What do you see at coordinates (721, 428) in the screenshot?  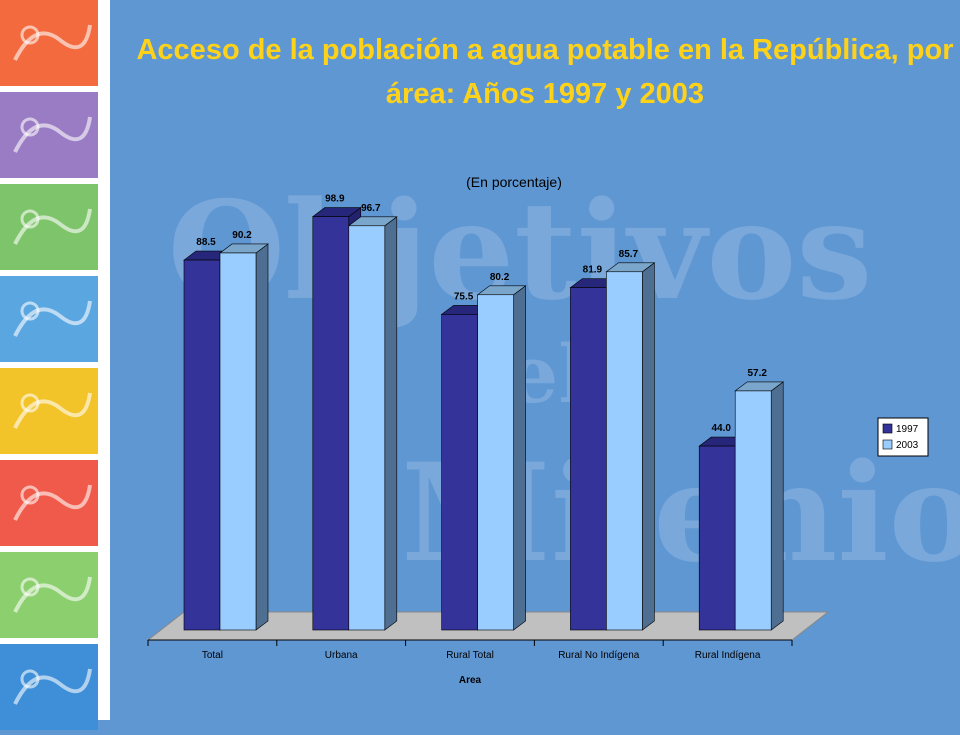 I see `data-label: 44.0` at bounding box center [721, 428].